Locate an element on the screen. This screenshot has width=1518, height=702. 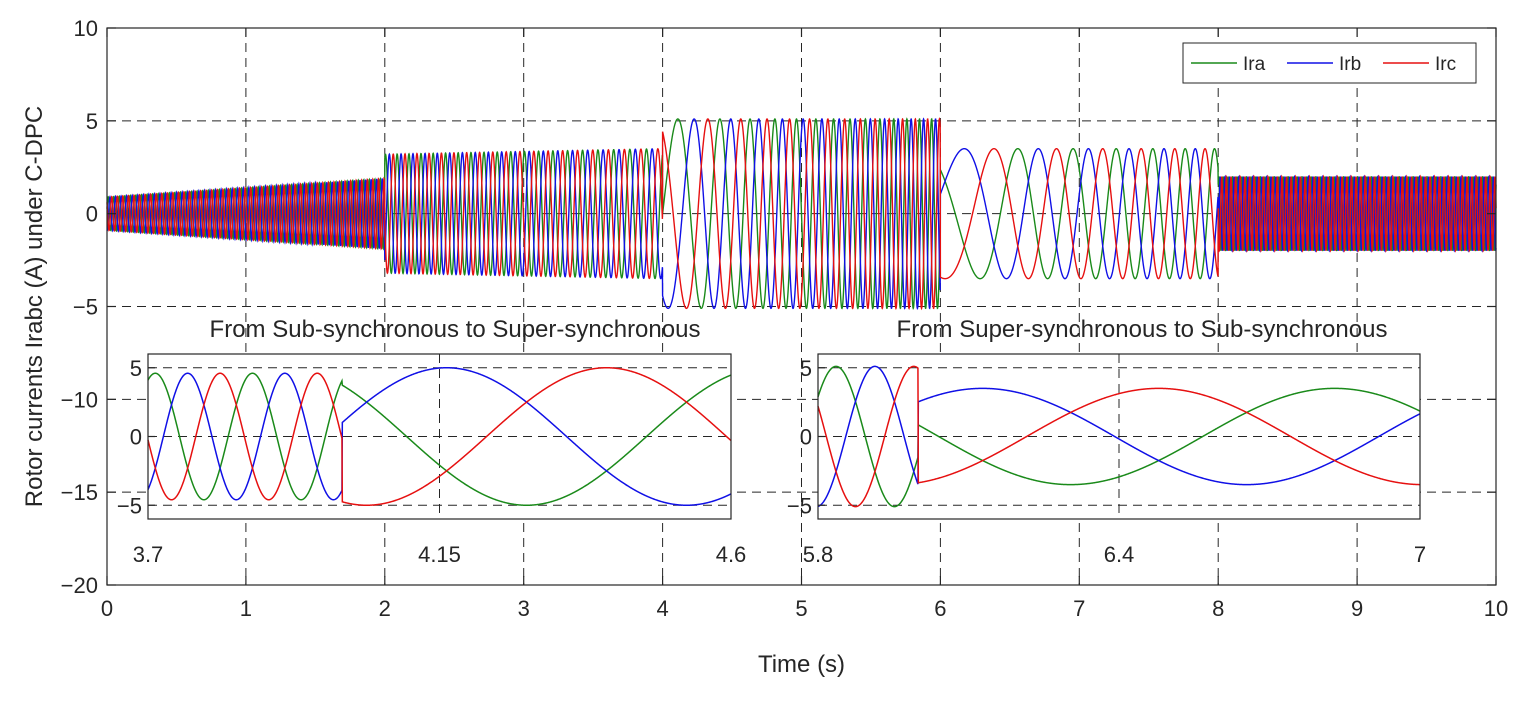
x-tick-label: 10 is located at coordinates (1496, 608).